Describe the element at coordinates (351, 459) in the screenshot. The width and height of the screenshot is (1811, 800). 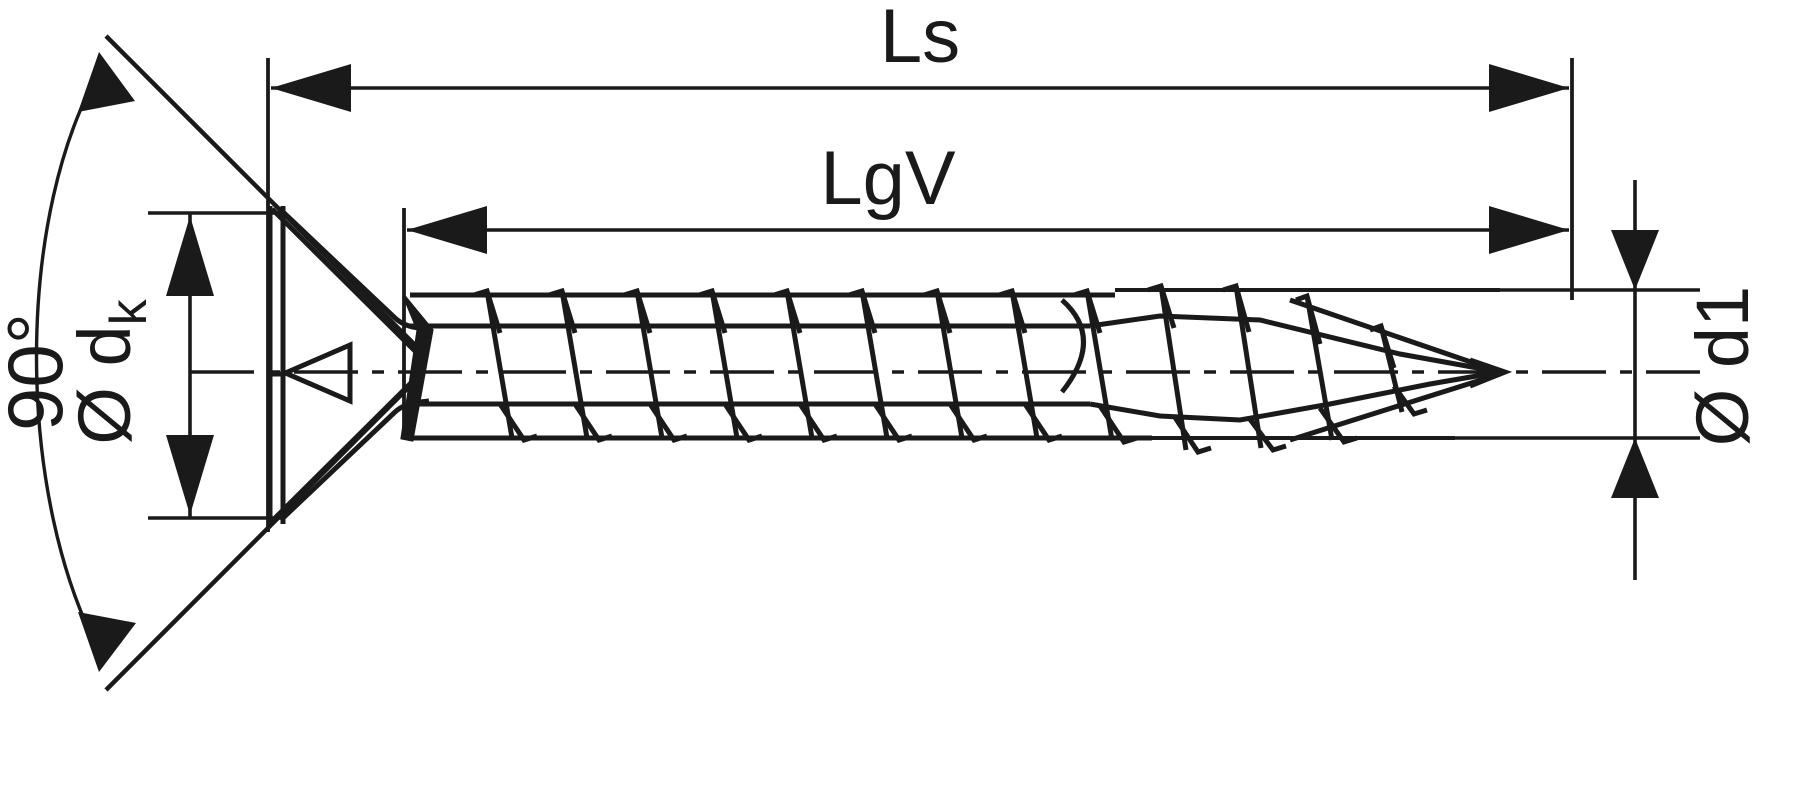
I see `head-cone-lower` at that location.